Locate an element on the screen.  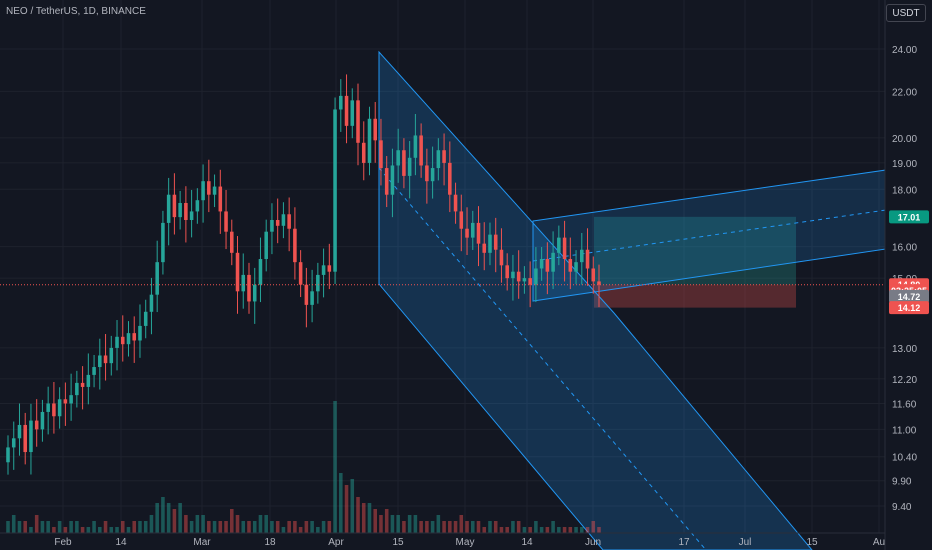
y-tick-label: 16.00 is located at coordinates (904, 248).